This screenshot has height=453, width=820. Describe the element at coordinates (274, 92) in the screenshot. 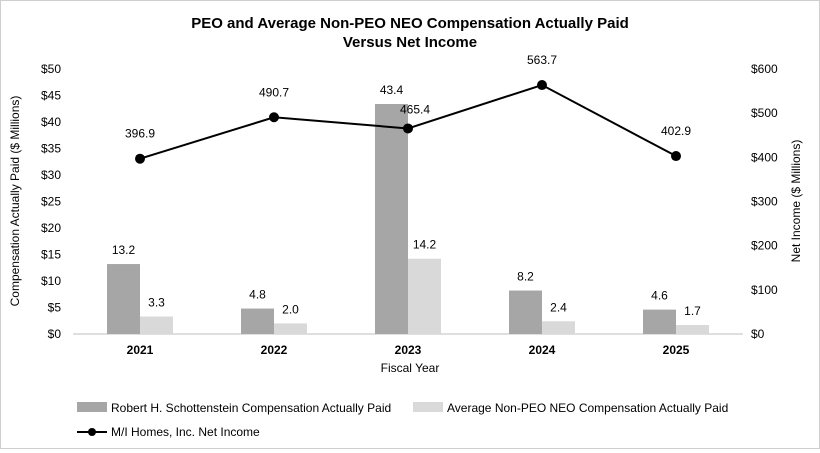

I see `data-label-net-income: 490.7` at that location.